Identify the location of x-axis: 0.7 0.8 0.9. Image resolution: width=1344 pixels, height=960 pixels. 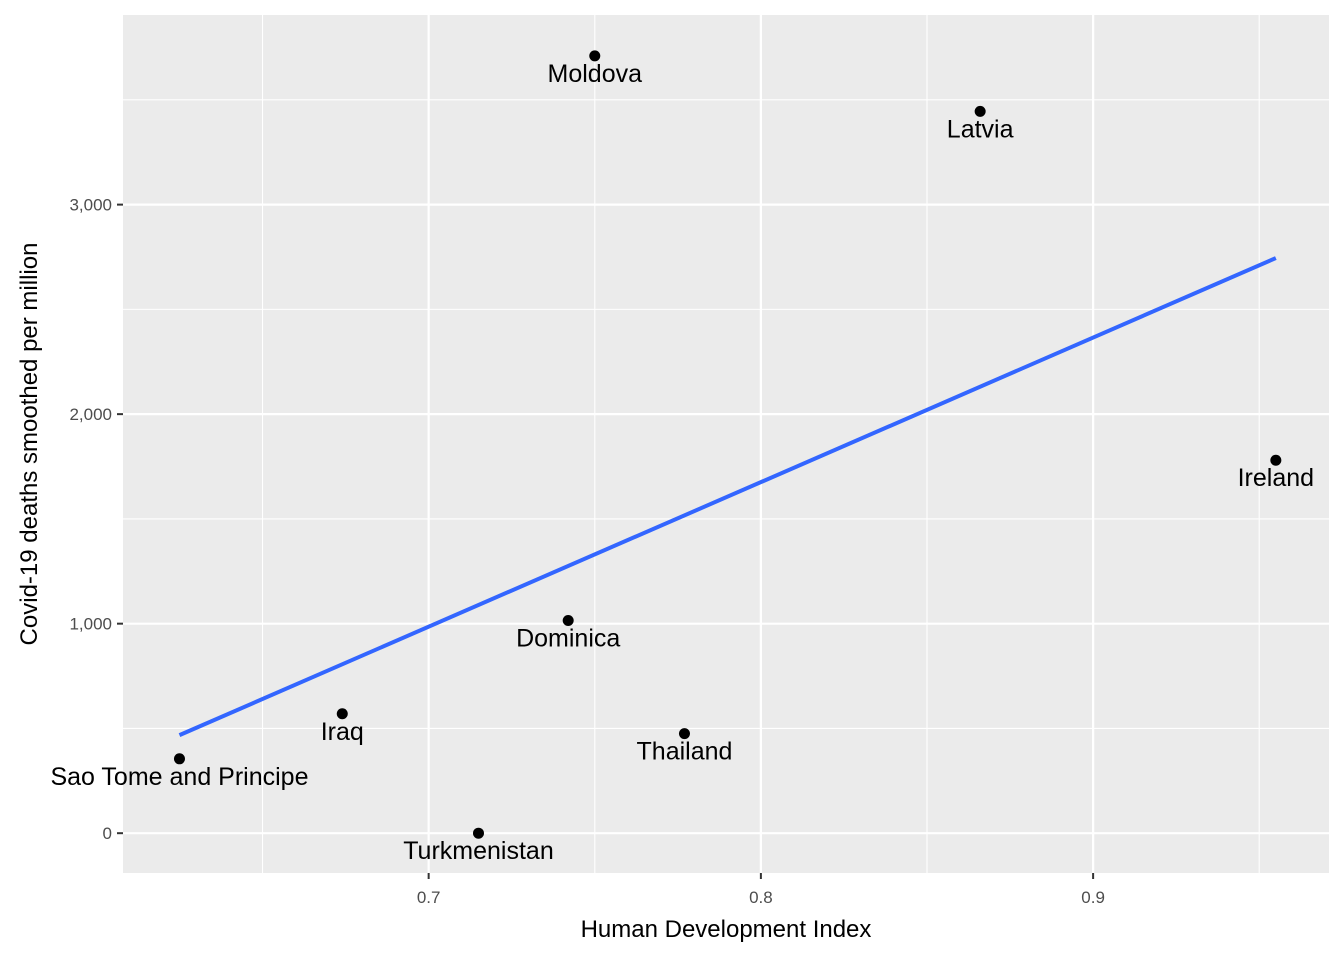
(761, 890).